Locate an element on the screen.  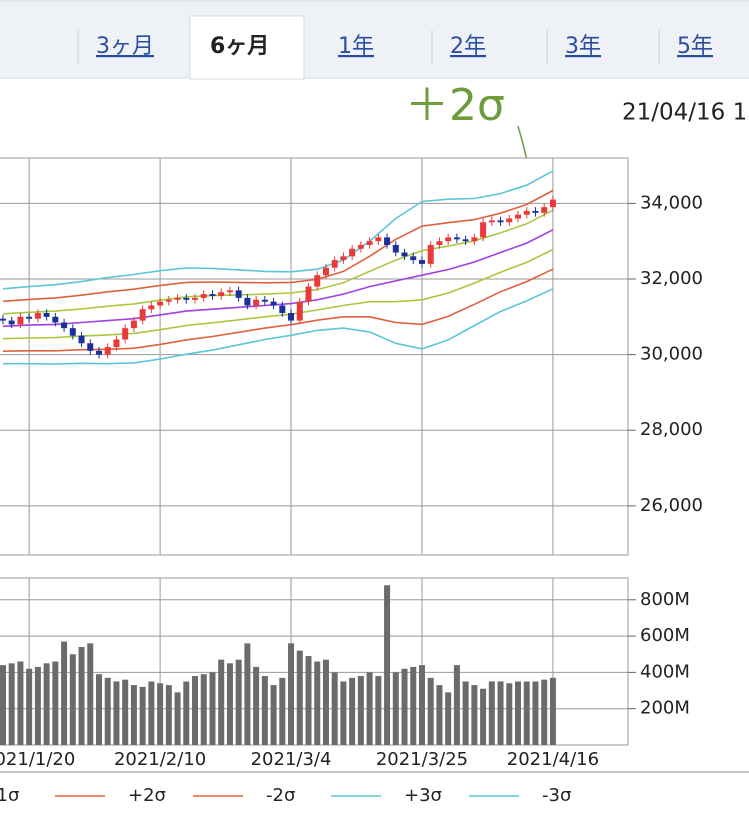
y-tick-label: 30,000 is located at coordinates (671, 354).